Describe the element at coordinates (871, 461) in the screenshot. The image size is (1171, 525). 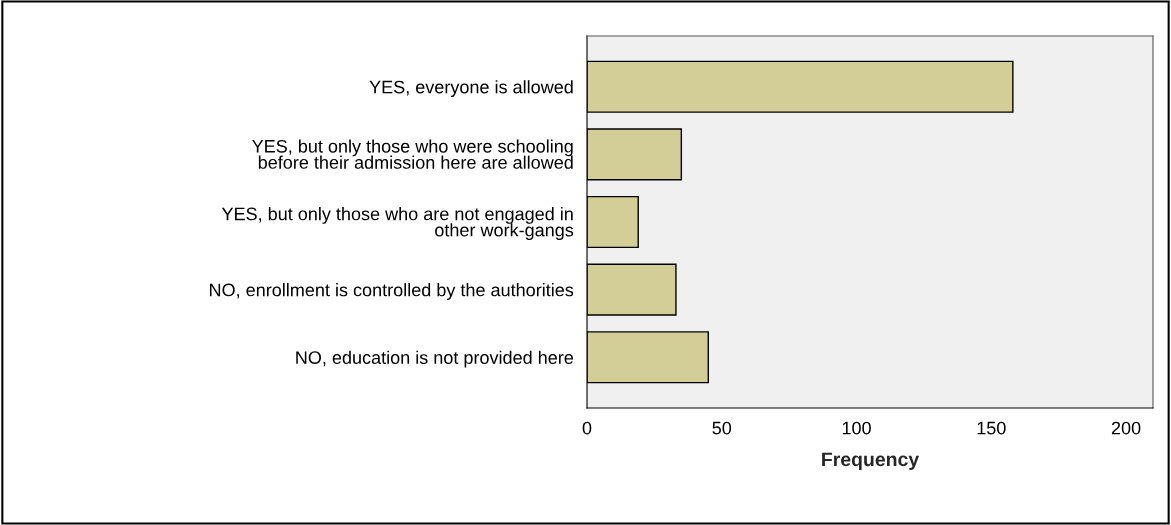
I see `x-axis-title: Frequency` at that location.